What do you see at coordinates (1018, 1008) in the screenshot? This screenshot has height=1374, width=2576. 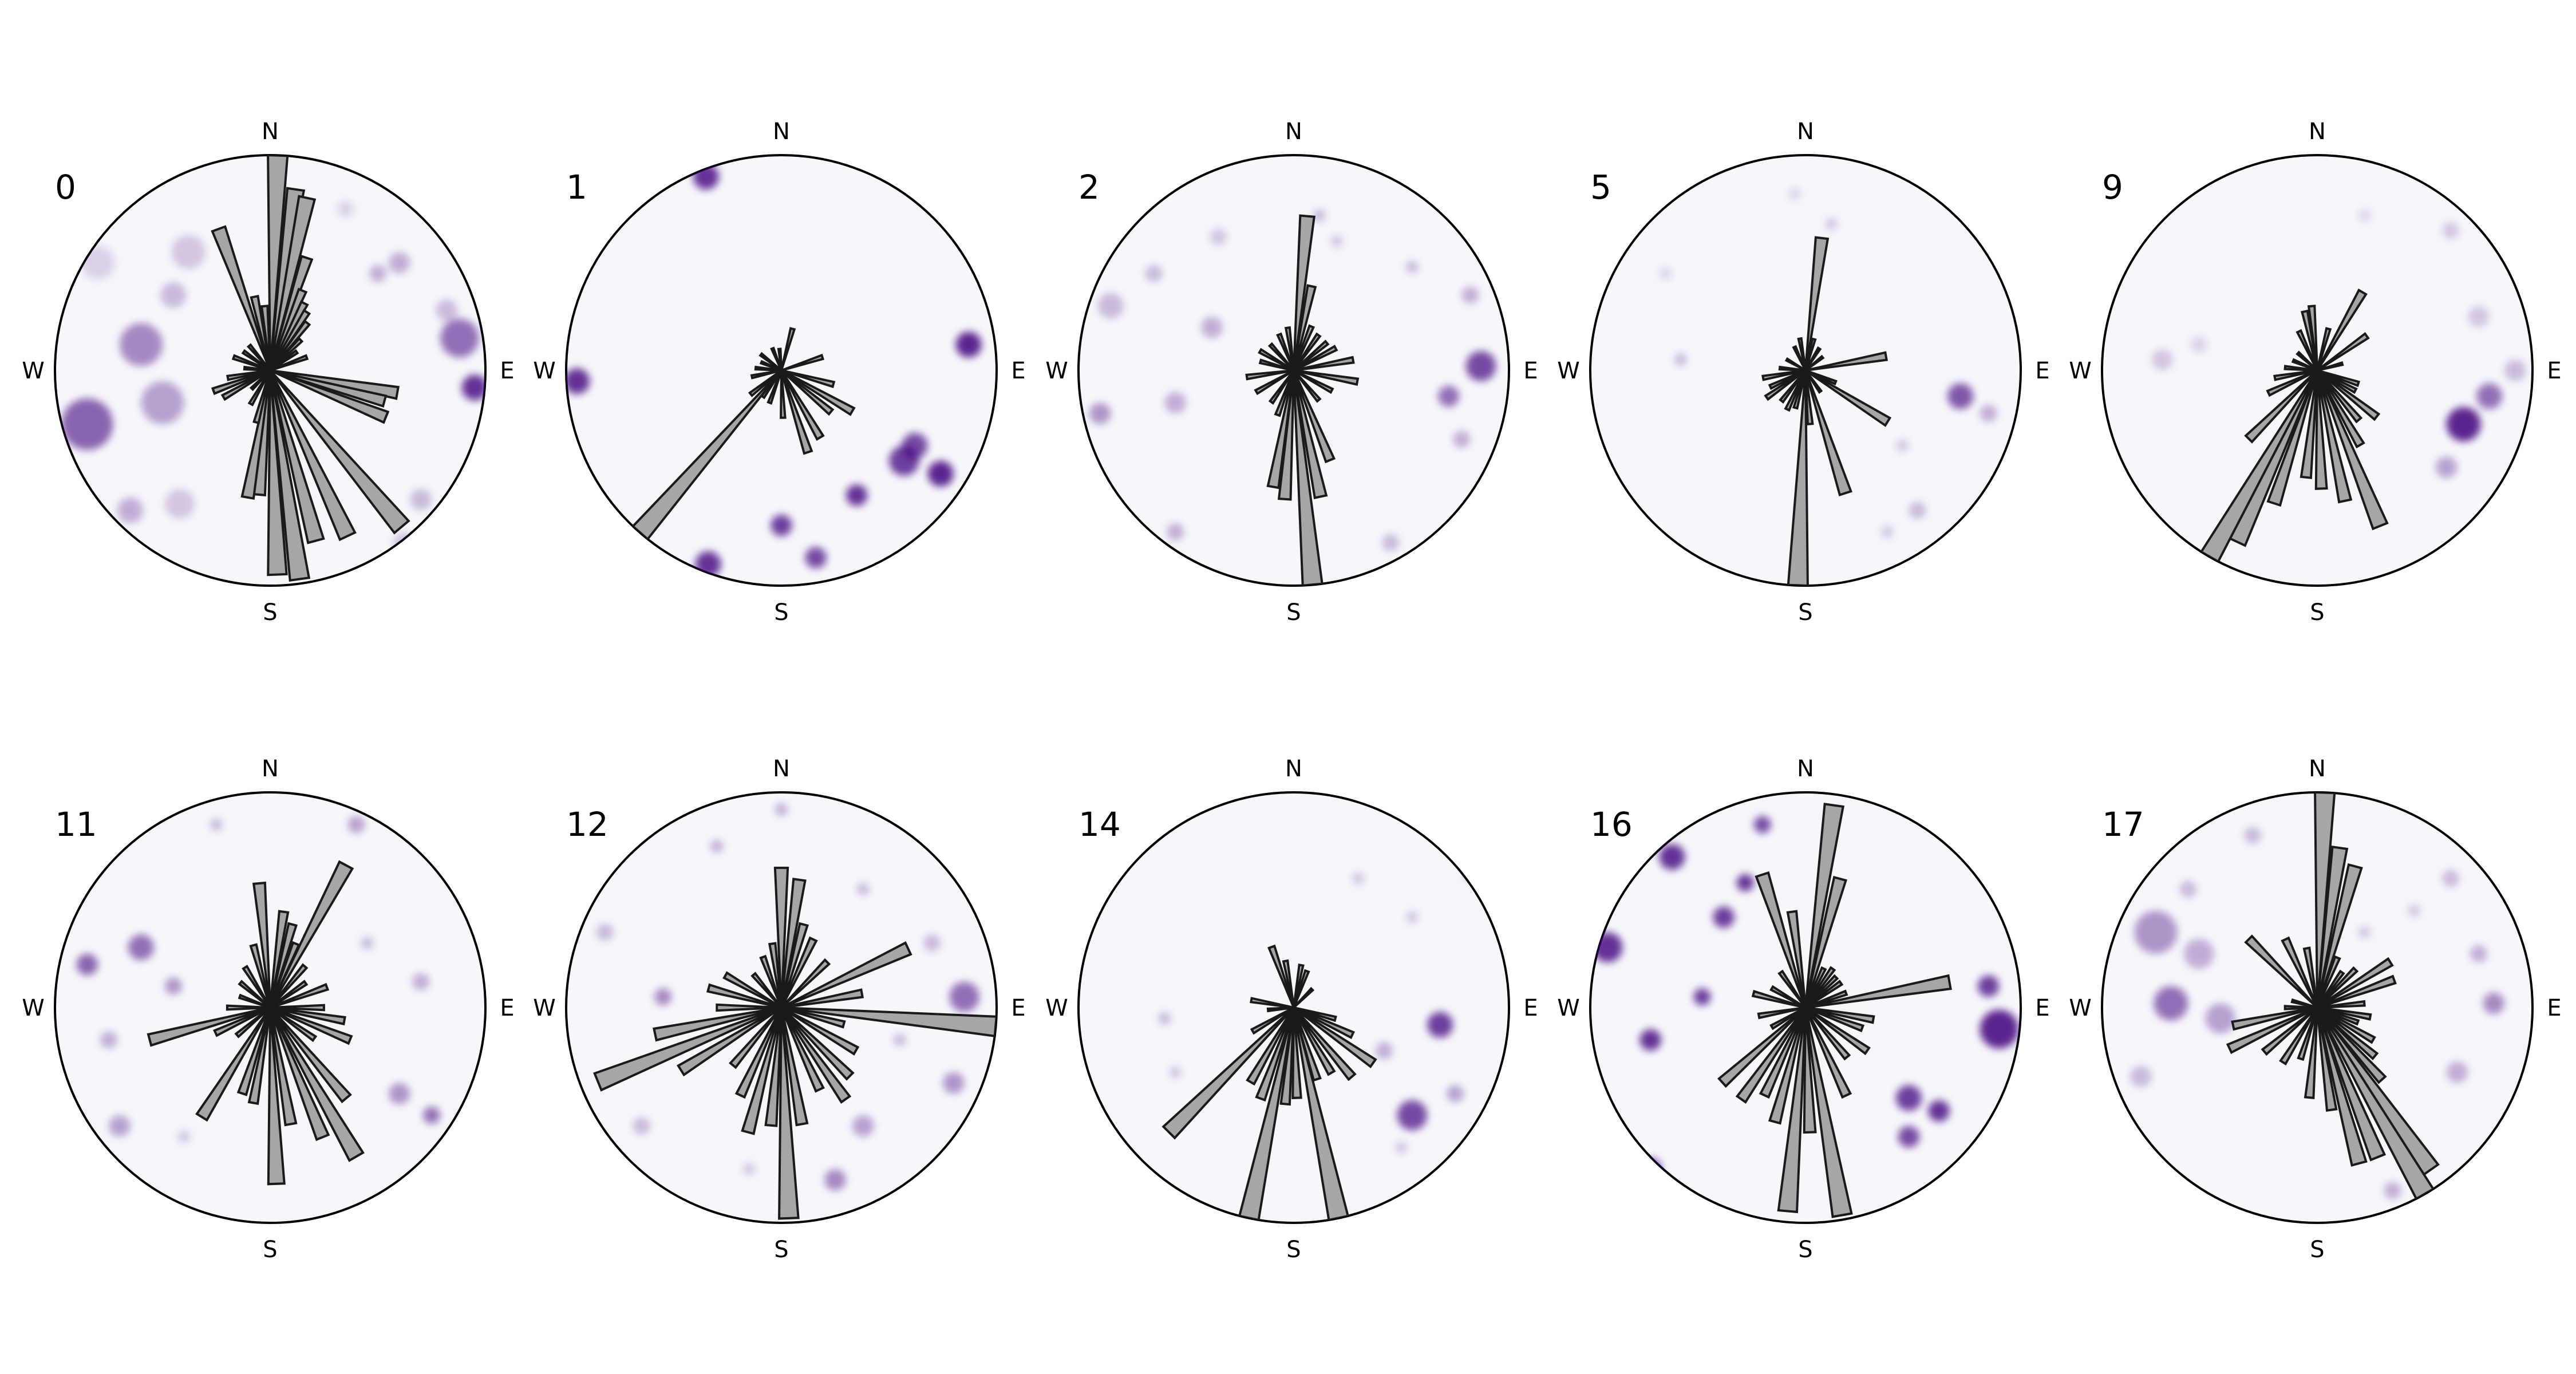 I see `compass-label-e: E` at bounding box center [1018, 1008].